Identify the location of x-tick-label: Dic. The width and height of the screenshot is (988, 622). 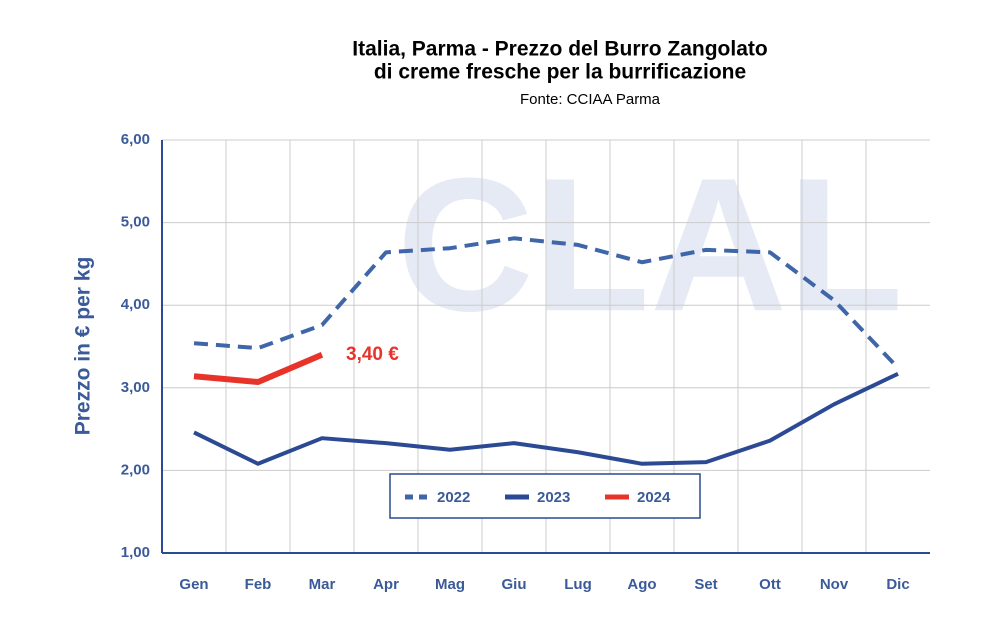
(897, 584).